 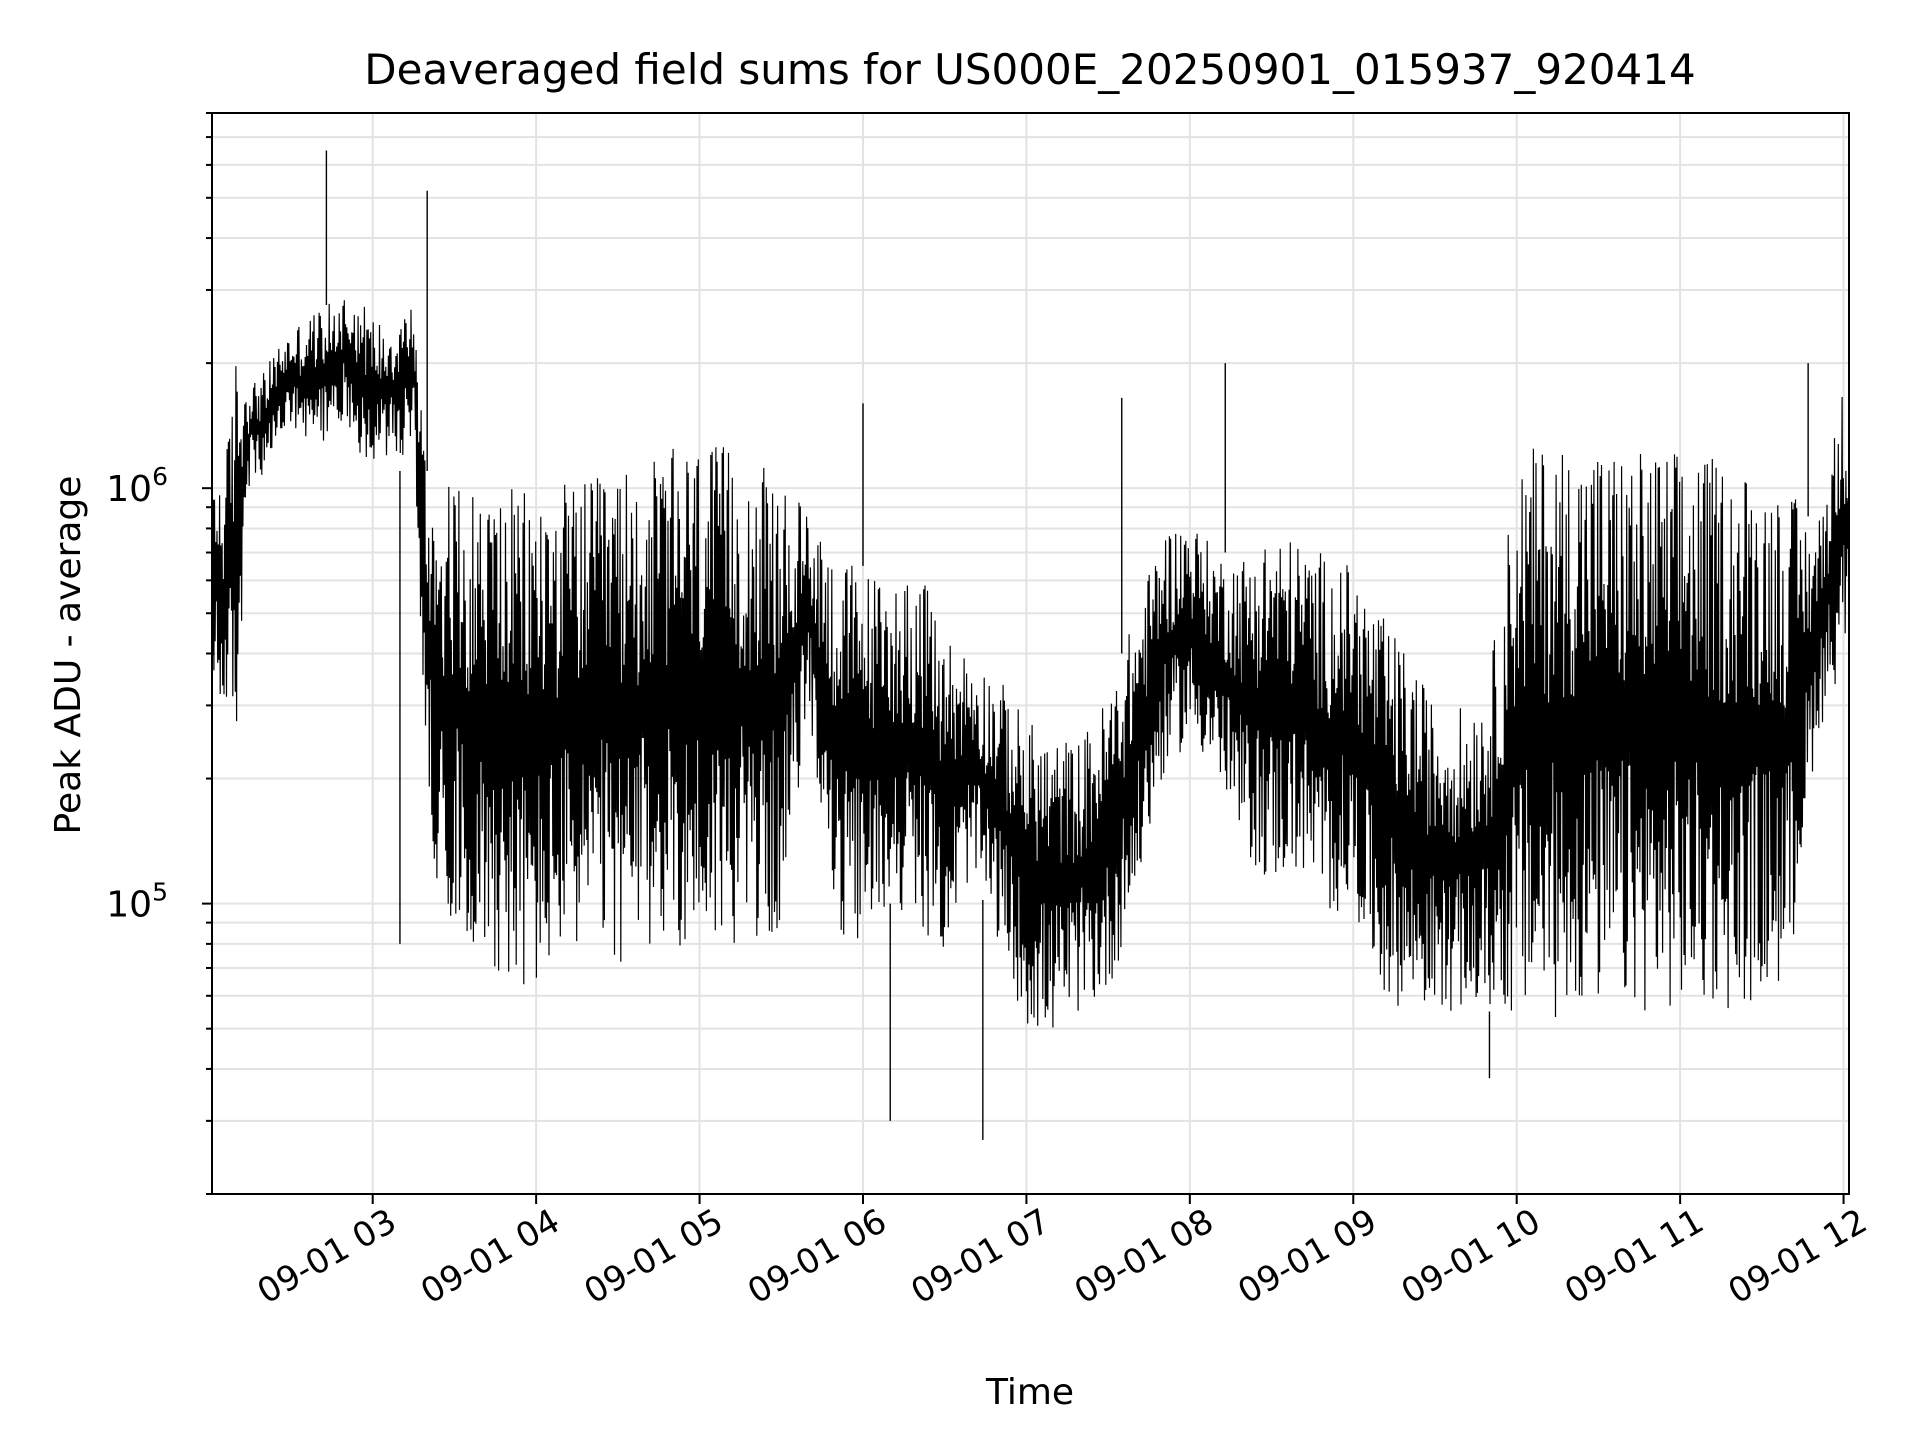 What do you see at coordinates (137, 486) in the screenshot?
I see `y-tick-label: 10⁶` at bounding box center [137, 486].